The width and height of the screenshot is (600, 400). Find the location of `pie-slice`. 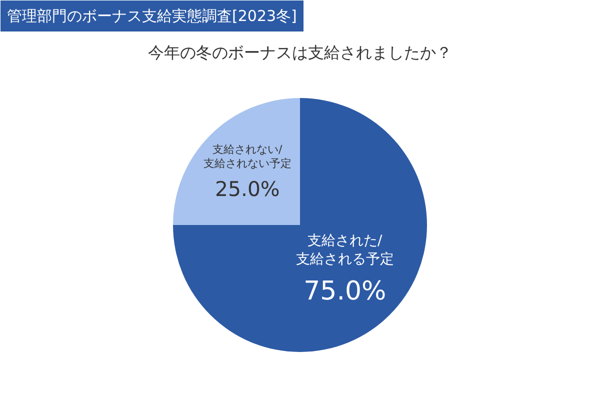

pie-slice is located at coordinates (236, 161).